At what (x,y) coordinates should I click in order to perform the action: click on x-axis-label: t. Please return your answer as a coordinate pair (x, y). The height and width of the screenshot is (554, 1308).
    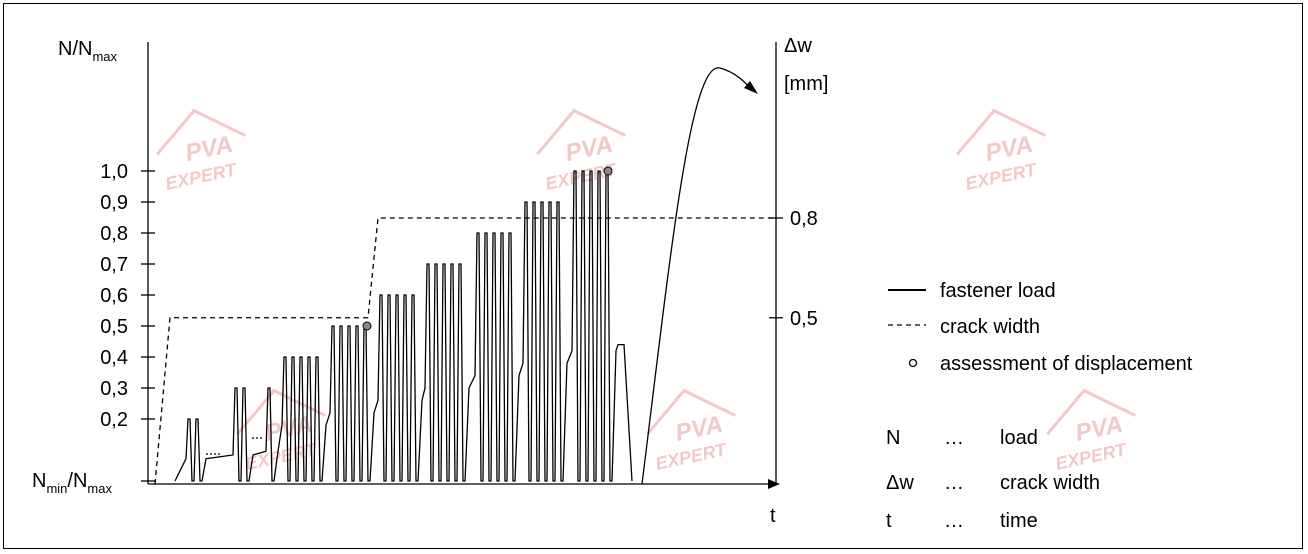
    Looking at the image, I should click on (773, 516).